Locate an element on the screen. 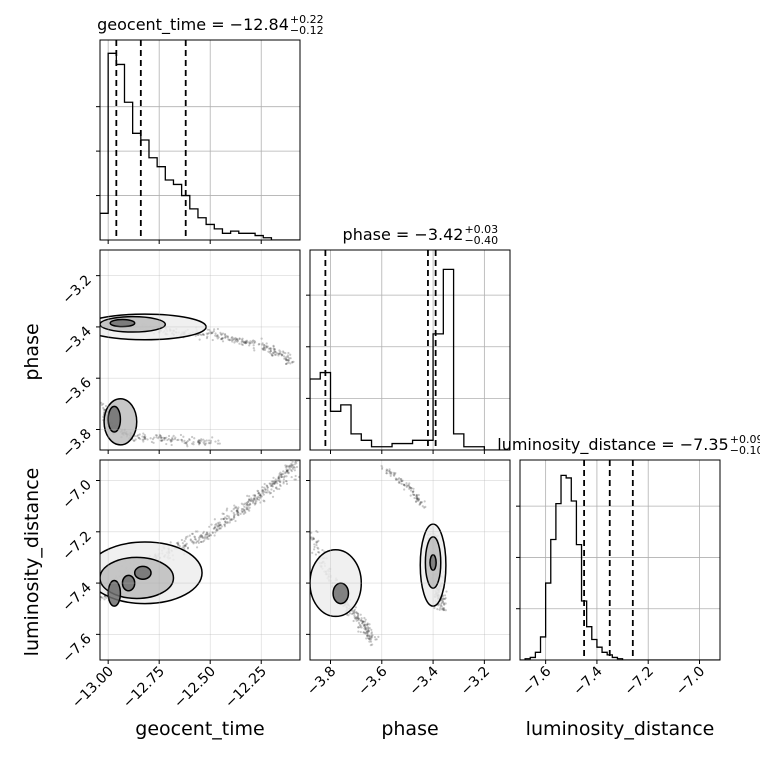 The width and height of the screenshot is (760, 760). x-tick-label: −3.2 is located at coordinates (475, 681).